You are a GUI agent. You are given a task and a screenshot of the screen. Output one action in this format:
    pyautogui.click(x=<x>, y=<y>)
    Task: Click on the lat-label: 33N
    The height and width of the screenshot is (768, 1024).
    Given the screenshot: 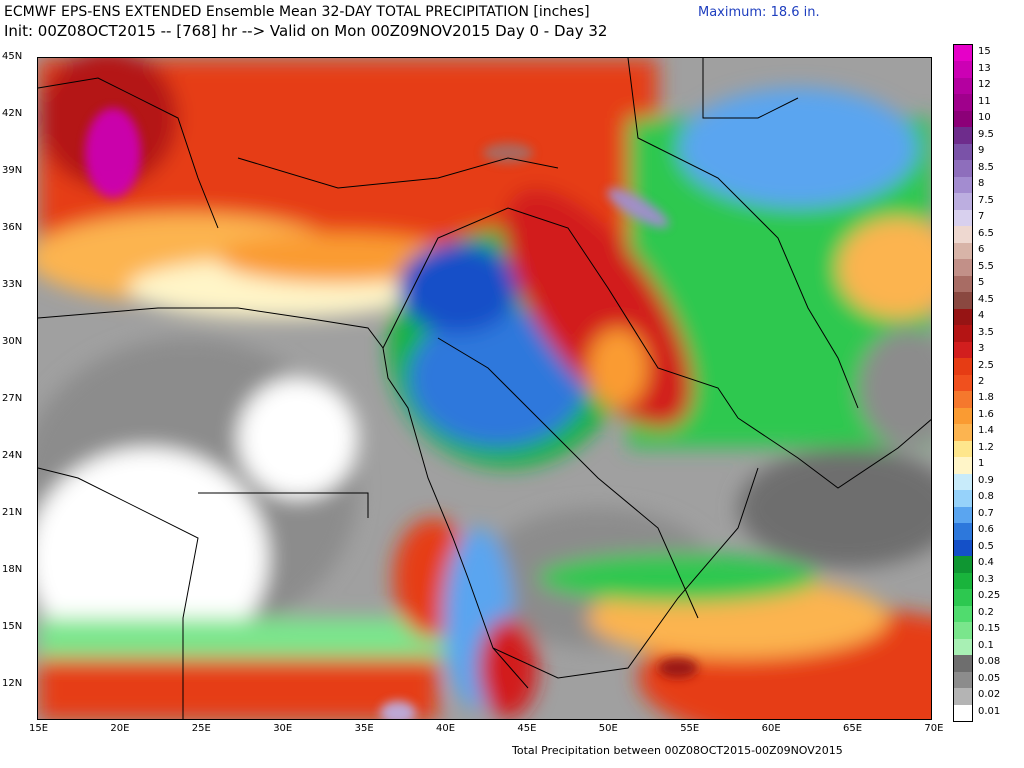 What is the action you would take?
    pyautogui.click(x=12, y=284)
    